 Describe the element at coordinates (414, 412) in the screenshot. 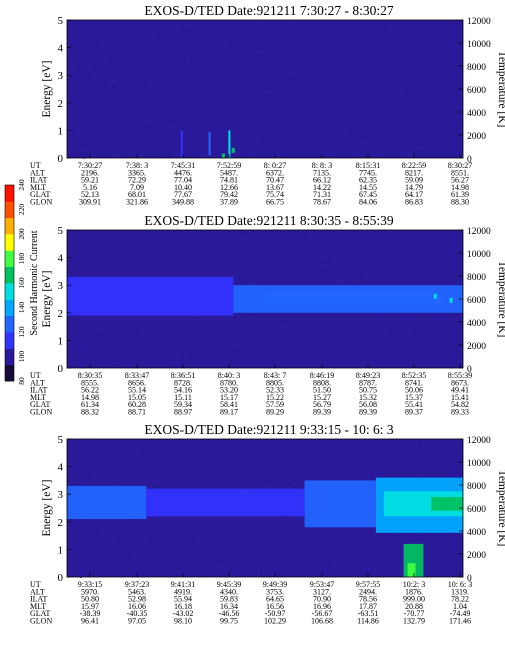

I see `param-value: 89.37` at that location.